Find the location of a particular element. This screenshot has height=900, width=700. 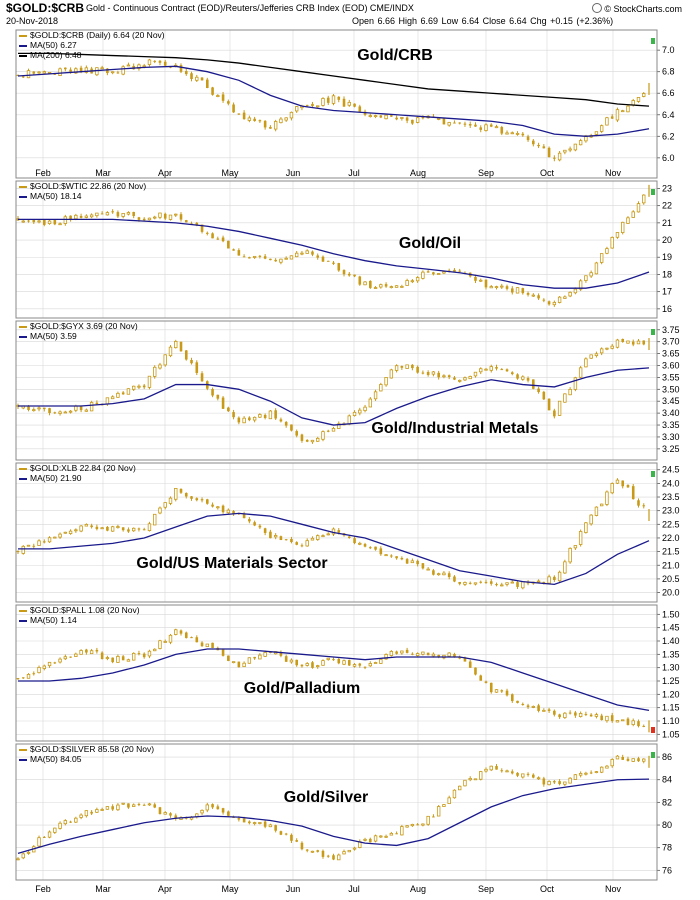

ma50-line is located at coordinates (334, 549).